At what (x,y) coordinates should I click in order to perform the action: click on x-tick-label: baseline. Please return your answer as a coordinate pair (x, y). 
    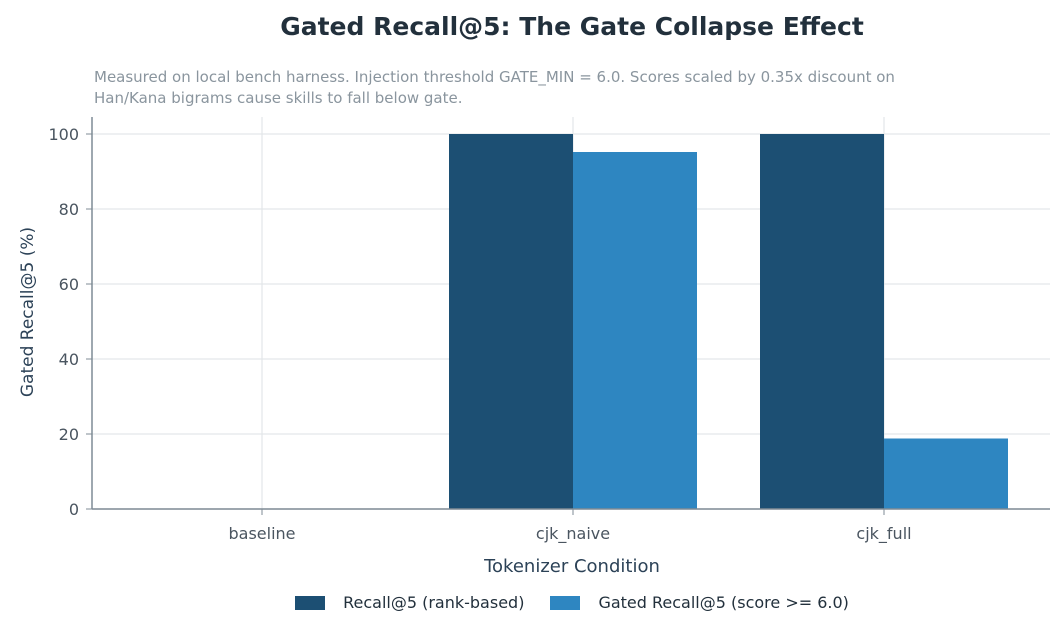
    Looking at the image, I should click on (261, 533).